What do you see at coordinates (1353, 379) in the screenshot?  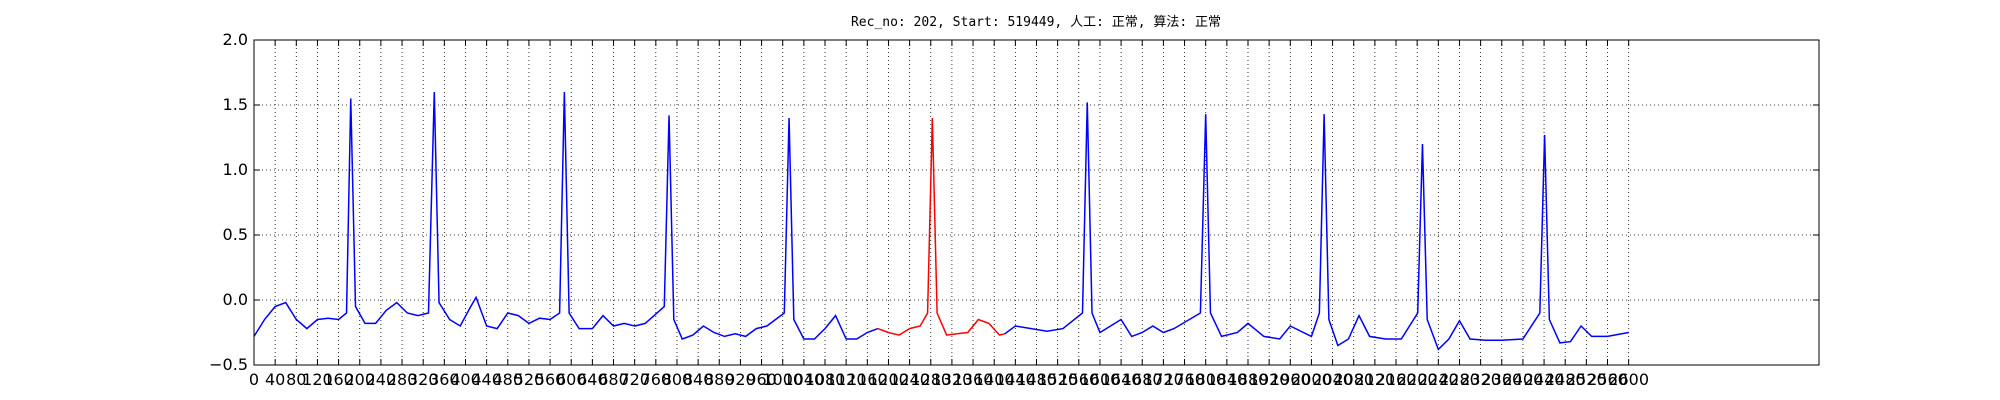 I see `x-tick-label: 2080` at bounding box center [1353, 379].